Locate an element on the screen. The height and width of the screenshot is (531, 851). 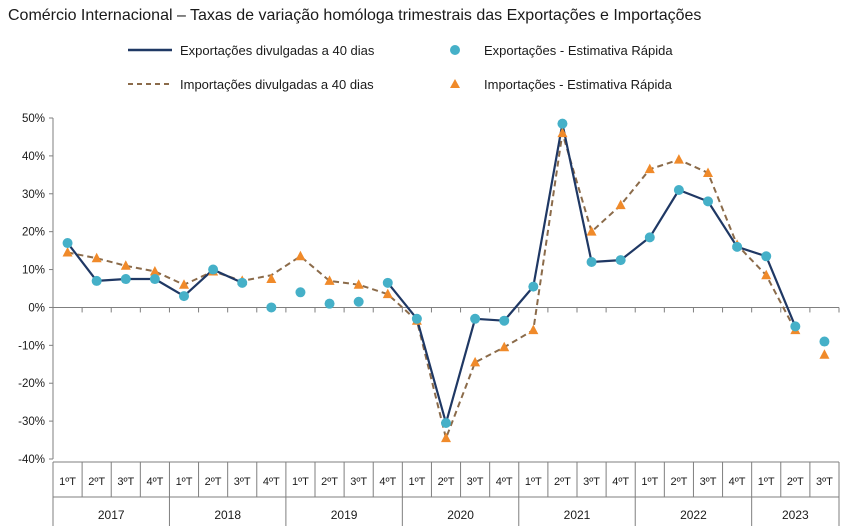
y-tick-label: -40% is located at coordinates (31, 460).